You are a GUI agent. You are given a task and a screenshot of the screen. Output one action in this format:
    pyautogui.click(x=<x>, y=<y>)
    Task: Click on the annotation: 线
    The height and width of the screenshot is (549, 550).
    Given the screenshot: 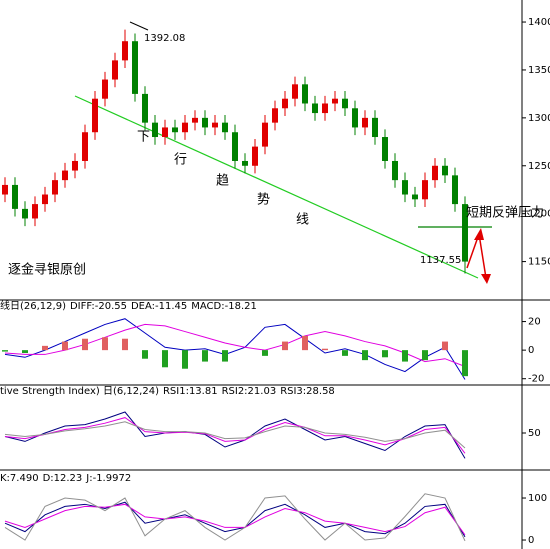 What is the action you would take?
    pyautogui.click(x=302, y=220)
    